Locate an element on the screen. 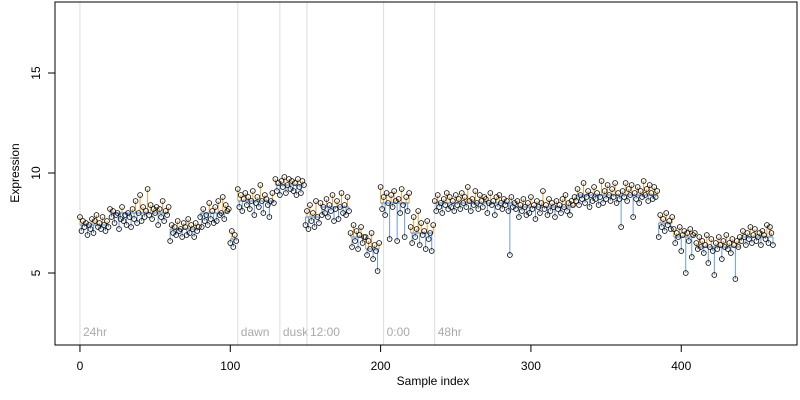  x-tick-label: 400 is located at coordinates (681, 366).